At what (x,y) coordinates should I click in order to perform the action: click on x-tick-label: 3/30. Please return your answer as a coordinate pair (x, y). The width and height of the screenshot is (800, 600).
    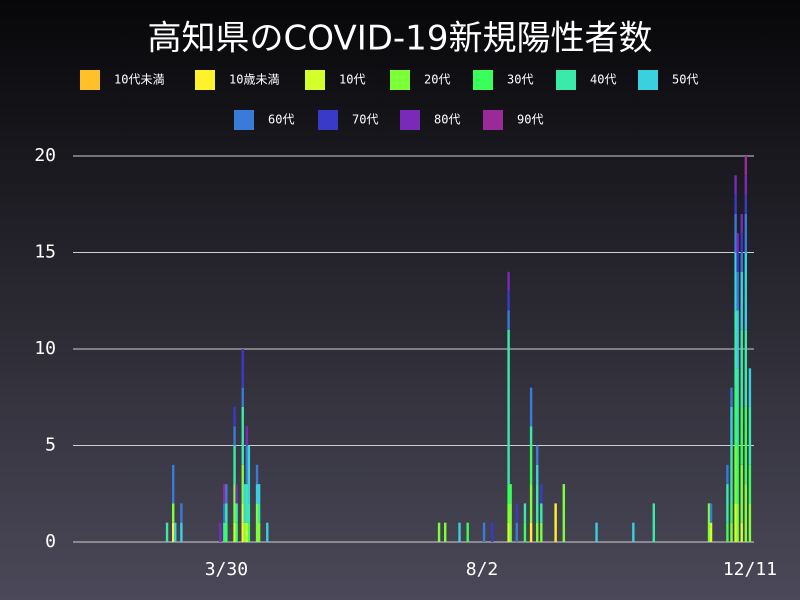
    Looking at the image, I should click on (226, 569).